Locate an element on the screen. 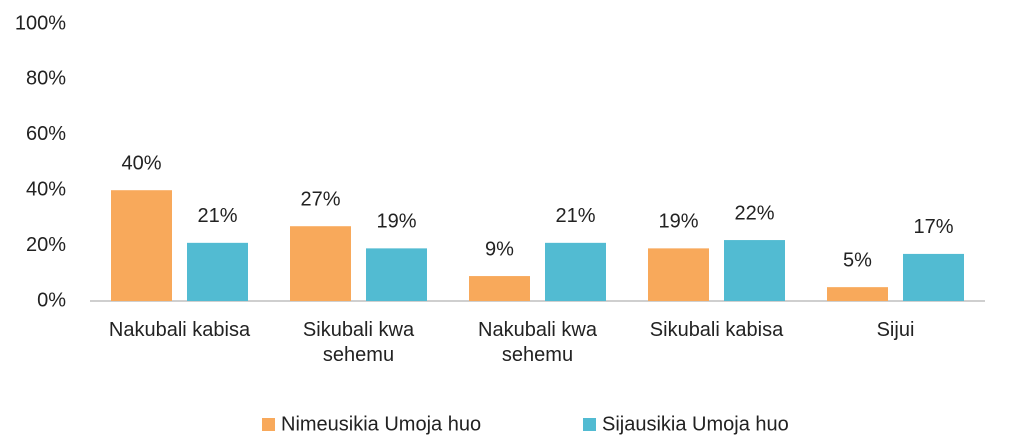 The image size is (1010, 439). data-label: 9% is located at coordinates (499, 249).